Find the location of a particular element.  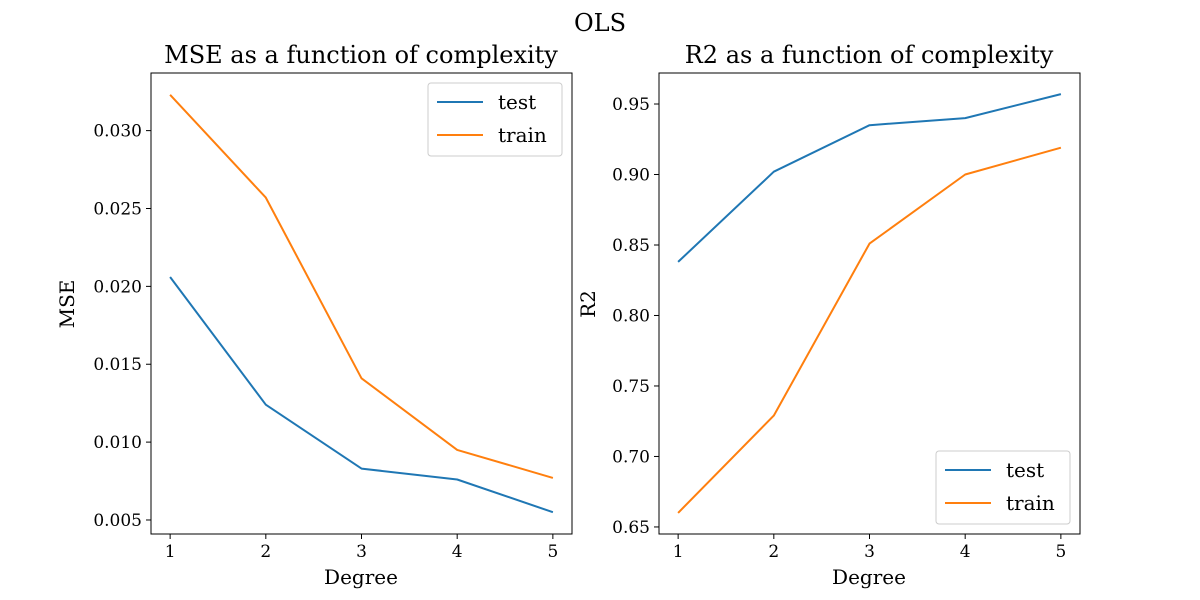

r2-x-tick-label: 3 is located at coordinates (869, 552).